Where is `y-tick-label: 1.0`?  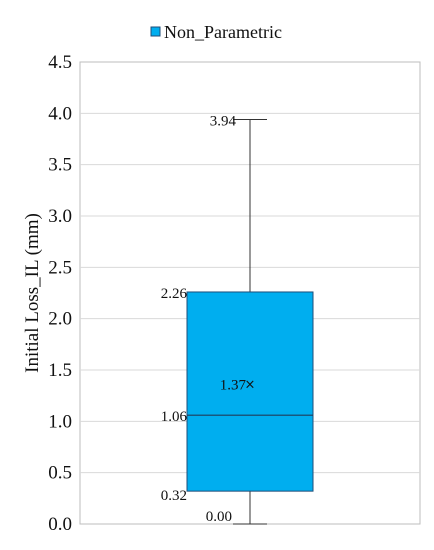
y-tick-label: 1.0 is located at coordinates (60, 421).